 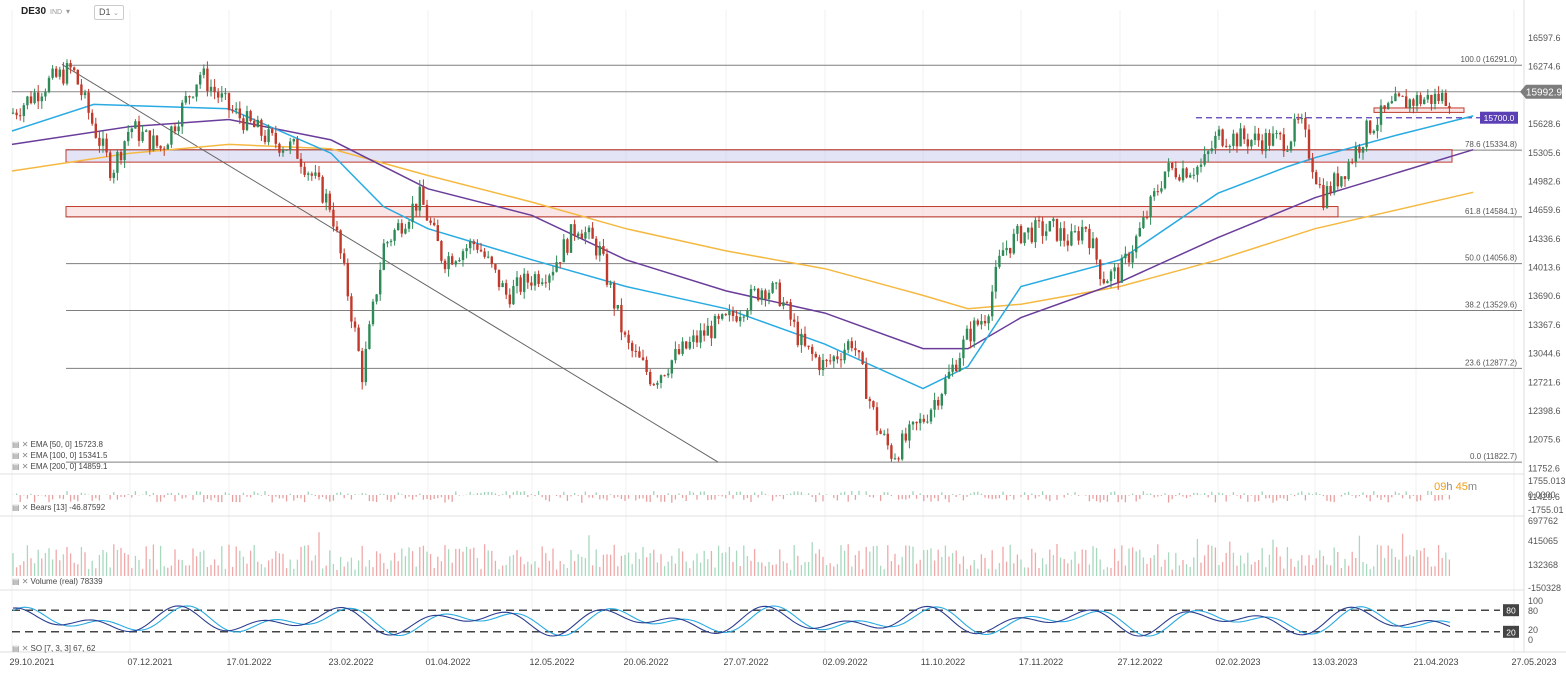 I want to click on price-axis-label: 15305.6, so click(x=1544, y=153).